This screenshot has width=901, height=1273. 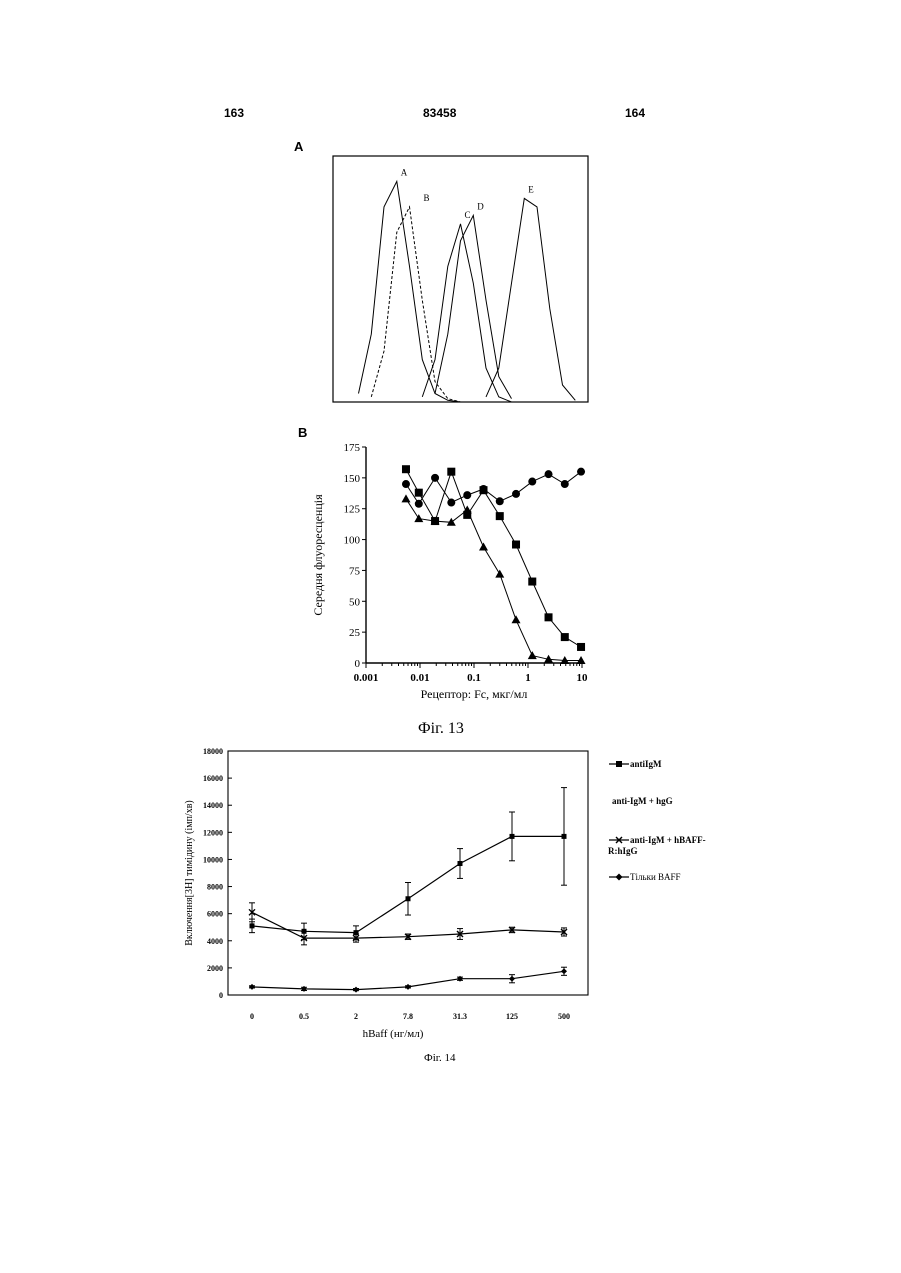 I want to click on y-axis-label: Включення[3H] тимідину (імп/хв), so click(x=189, y=873).